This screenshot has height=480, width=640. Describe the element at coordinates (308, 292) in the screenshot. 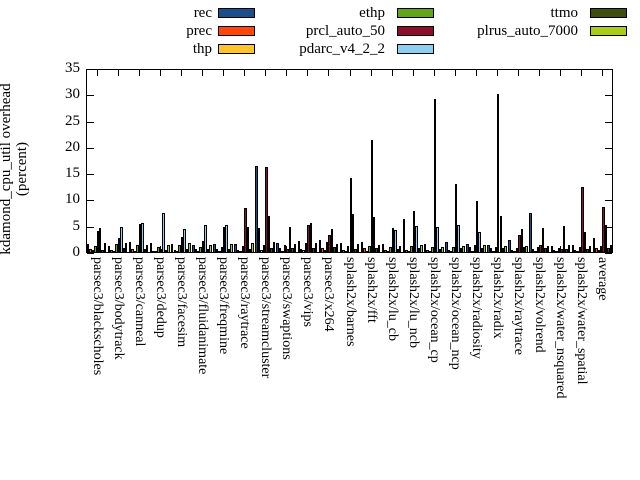

I see `x-tick-label: parsec3/vips` at that location.